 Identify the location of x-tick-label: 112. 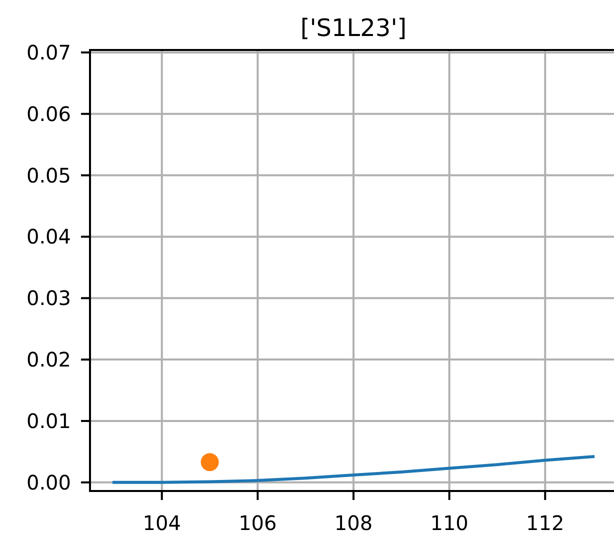
(545, 523).